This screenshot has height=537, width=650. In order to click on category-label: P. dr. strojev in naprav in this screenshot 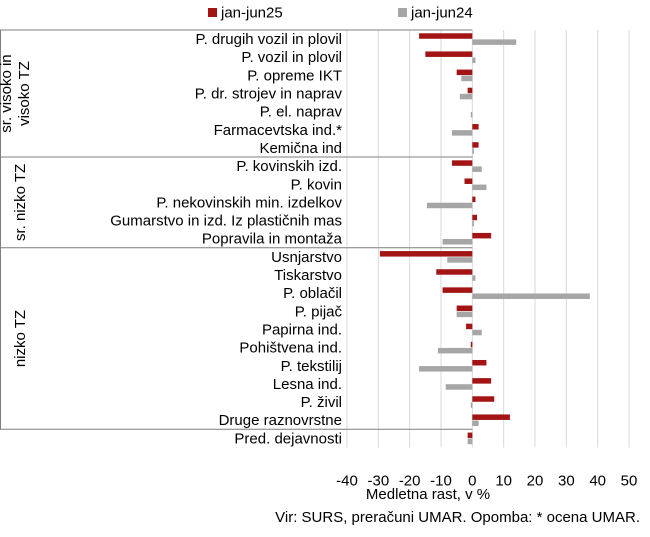, I will do `click(269, 94)`.